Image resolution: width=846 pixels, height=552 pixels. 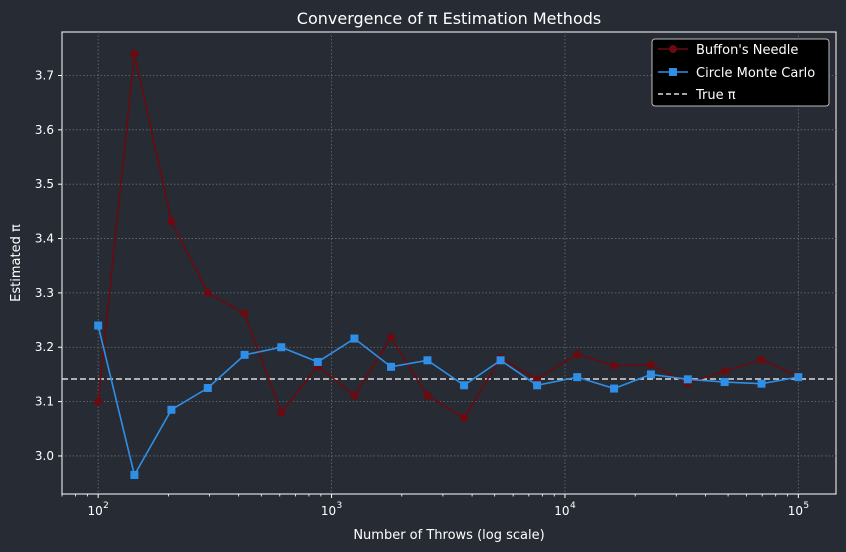 What do you see at coordinates (449, 18) in the screenshot?
I see `chart-title: Convergence of π Estimation Methods` at bounding box center [449, 18].